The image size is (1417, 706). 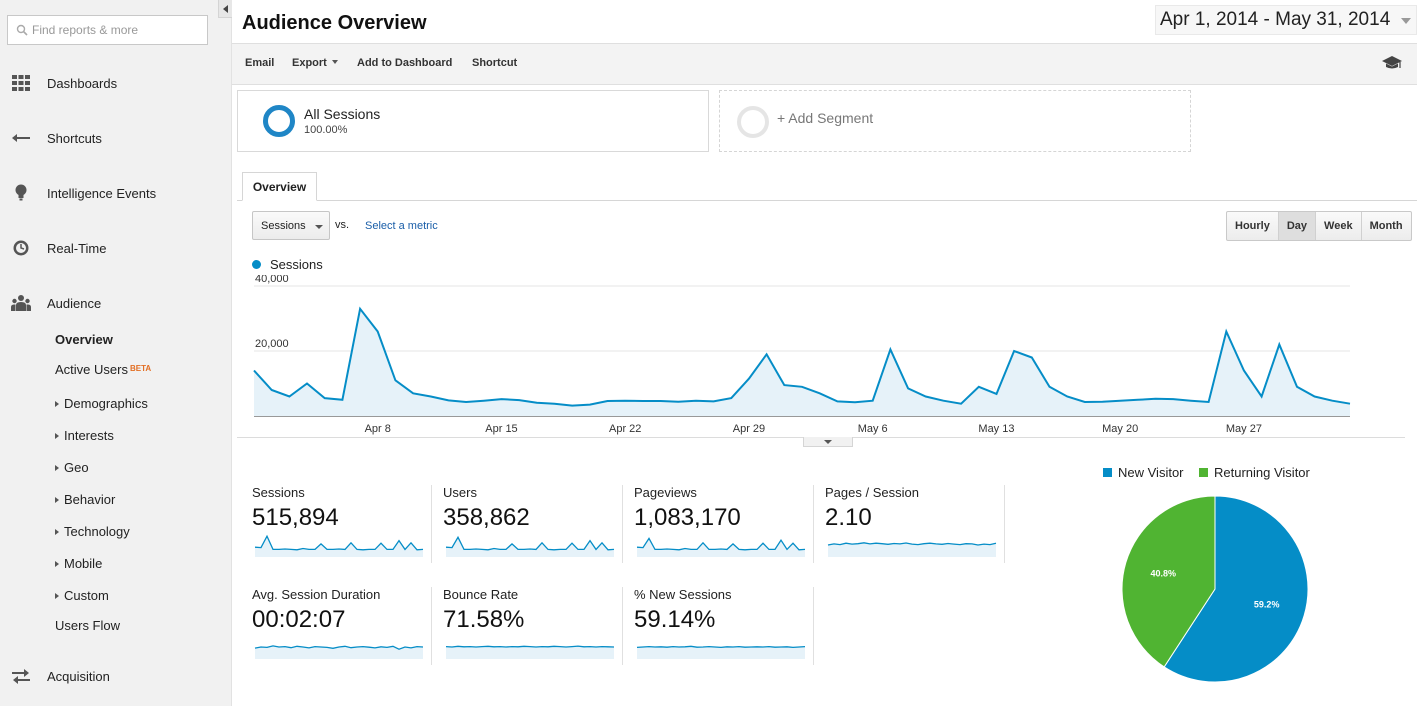 What do you see at coordinates (74, 138) in the screenshot?
I see `sidebar-label: Shortcuts` at bounding box center [74, 138].